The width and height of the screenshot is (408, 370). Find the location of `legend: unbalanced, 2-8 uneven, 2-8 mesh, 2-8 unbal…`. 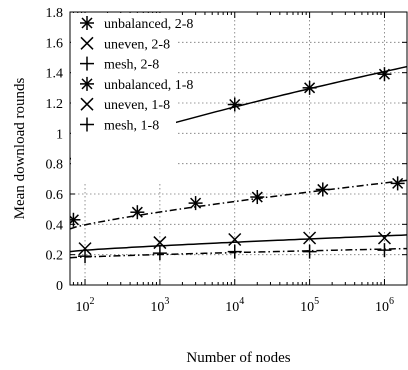

legend: unbalanced, 2-8 uneven, 2-8 mesh, 2-8 unbal… is located at coordinates (132, 98).